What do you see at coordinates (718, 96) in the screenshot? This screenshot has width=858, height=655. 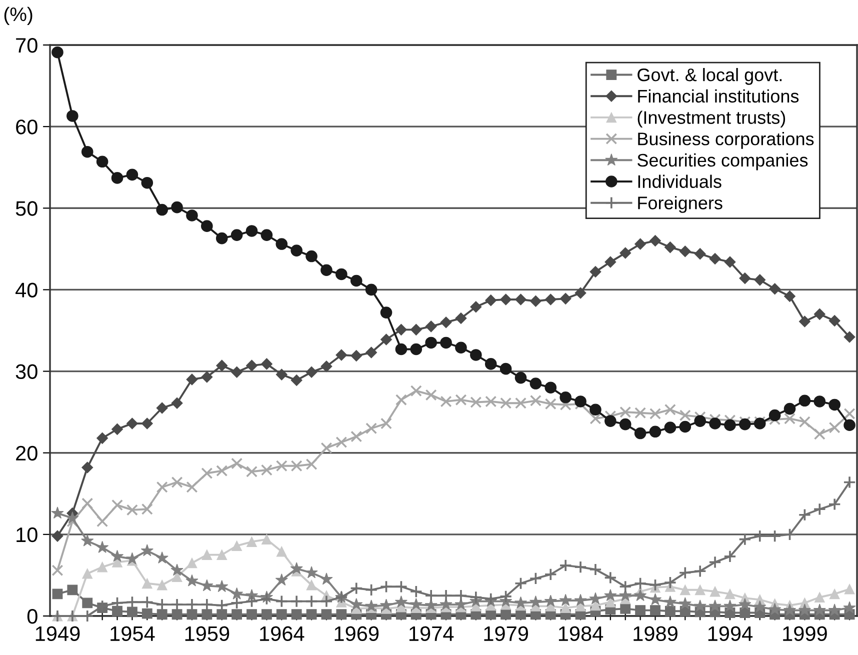 I see `legend-label: Financial institutions` at bounding box center [718, 96].